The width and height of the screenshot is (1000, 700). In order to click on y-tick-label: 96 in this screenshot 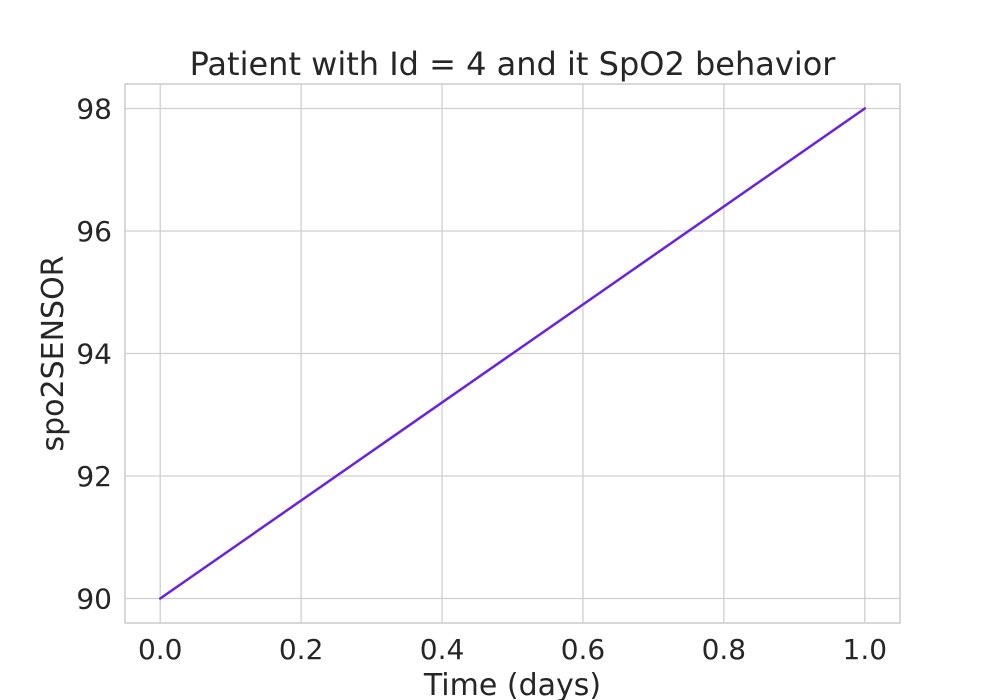, I will do `click(94, 231)`.